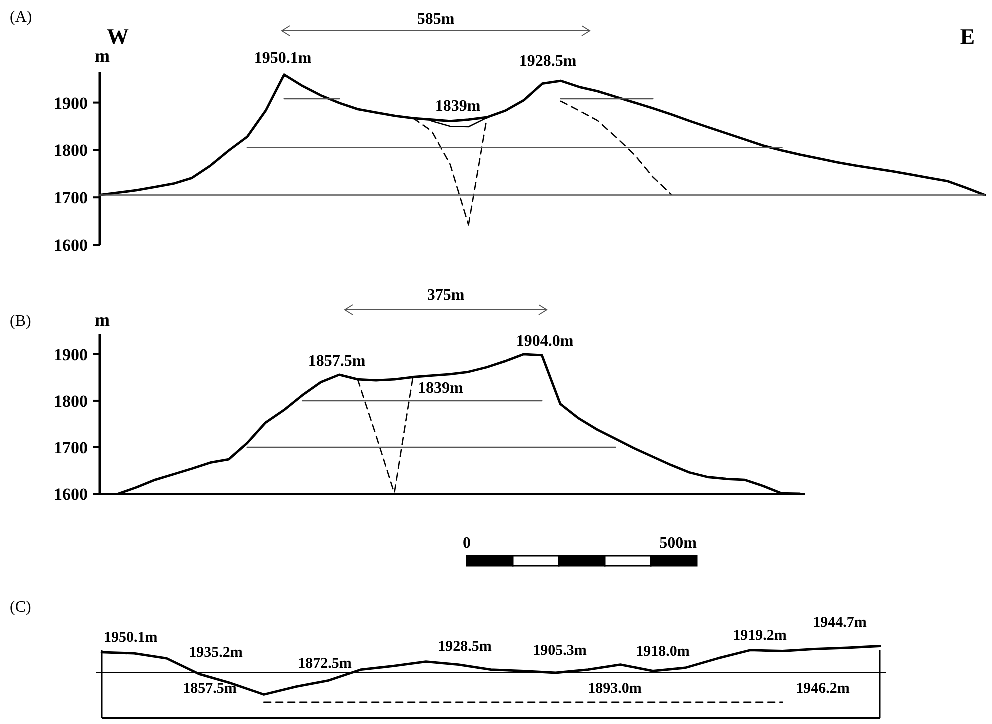 The height and width of the screenshot is (724, 992). What do you see at coordinates (663, 652) in the screenshot?
I see `annotation: 1918.0m` at bounding box center [663, 652].